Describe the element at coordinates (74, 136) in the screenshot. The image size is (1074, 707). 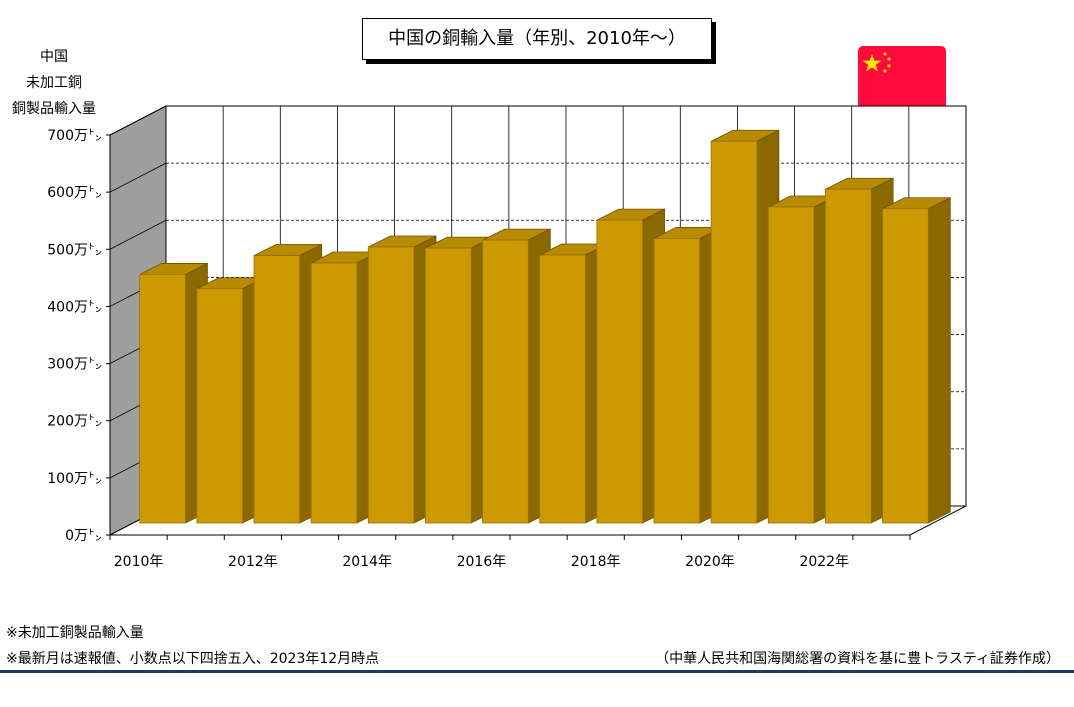
I see `y-tick-label: 700万㌧` at that location.